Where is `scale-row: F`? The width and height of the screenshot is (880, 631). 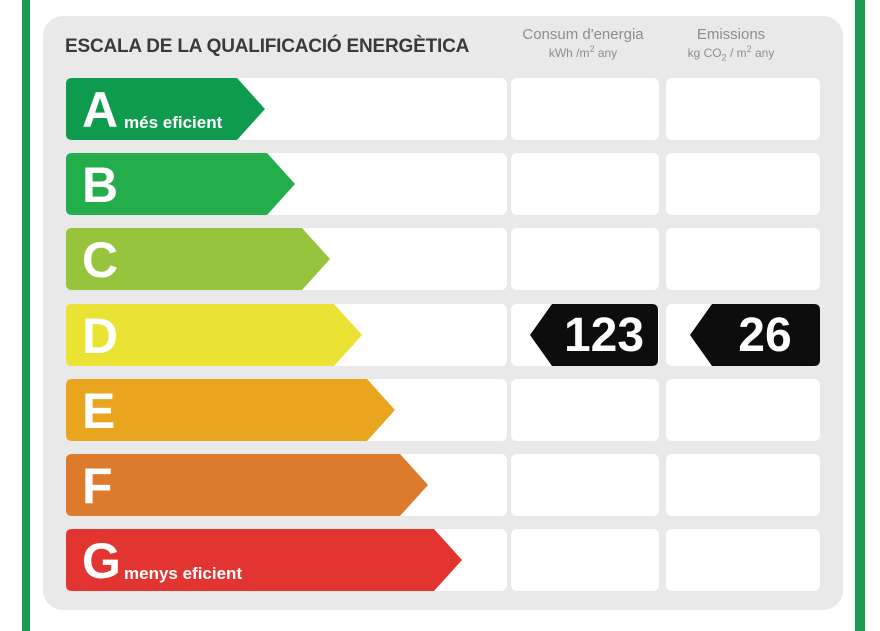 scale-row: F is located at coordinates (443, 485).